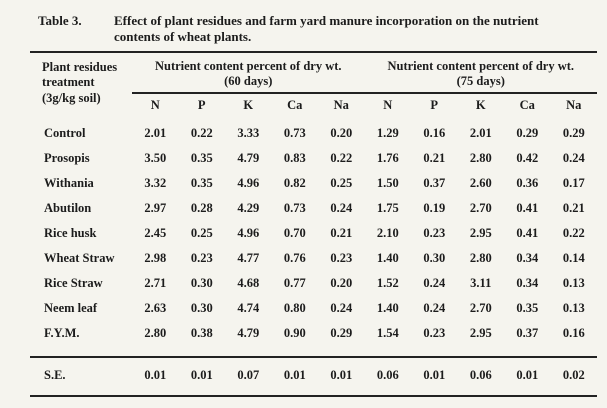 This screenshot has width=607, height=408. What do you see at coordinates (573, 182) in the screenshot?
I see `cell-75-Na: 0.17` at bounding box center [573, 182].